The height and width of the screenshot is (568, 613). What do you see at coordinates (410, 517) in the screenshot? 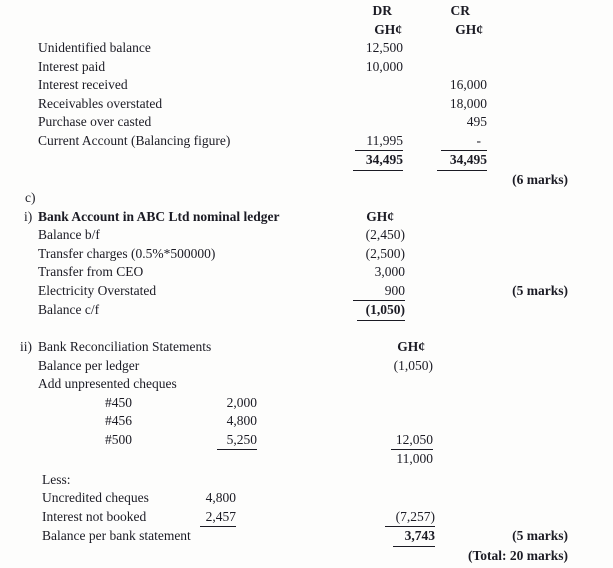
I see `less-total: (7,257)` at bounding box center [410, 517].